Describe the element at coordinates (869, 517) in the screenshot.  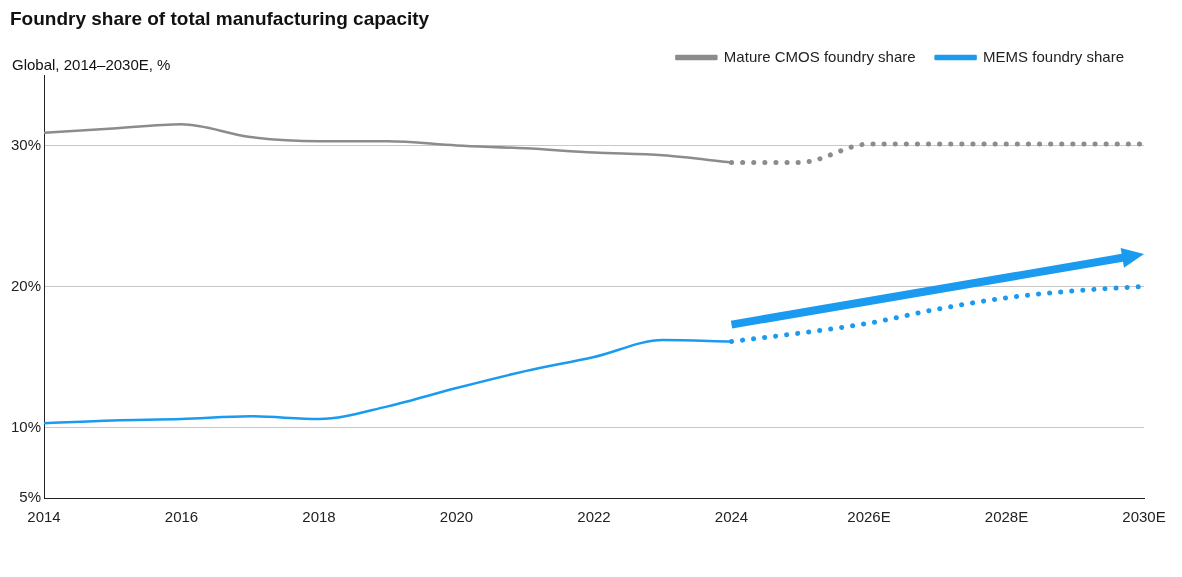
I see `x-tick-label: 2026E` at that location.